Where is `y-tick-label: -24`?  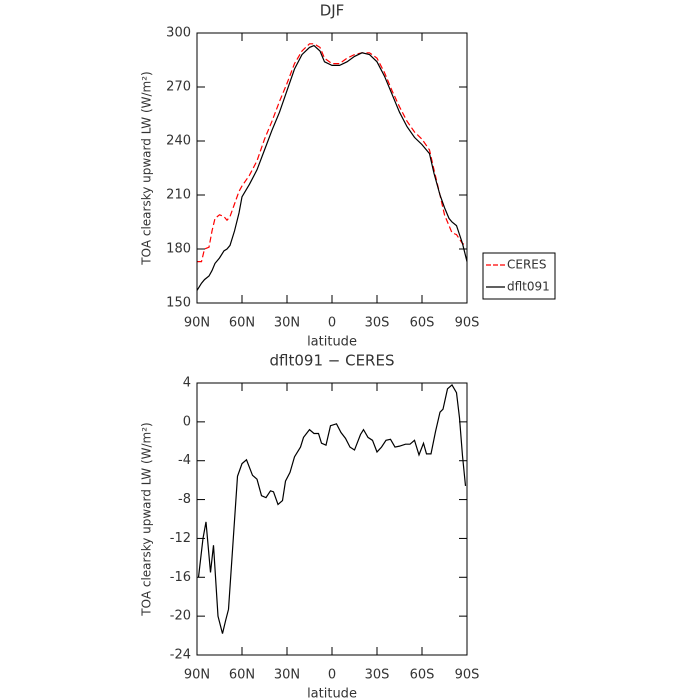 y-tick-label: -24 is located at coordinates (180, 655).